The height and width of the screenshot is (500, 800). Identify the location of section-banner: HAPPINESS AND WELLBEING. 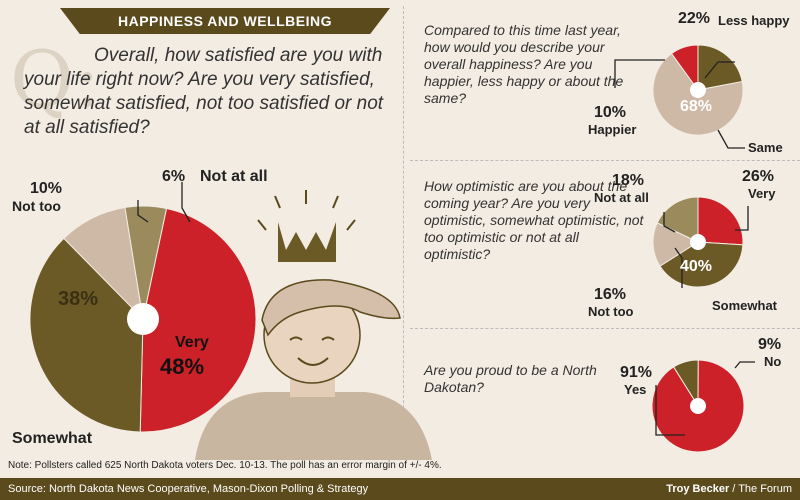
(225, 21).